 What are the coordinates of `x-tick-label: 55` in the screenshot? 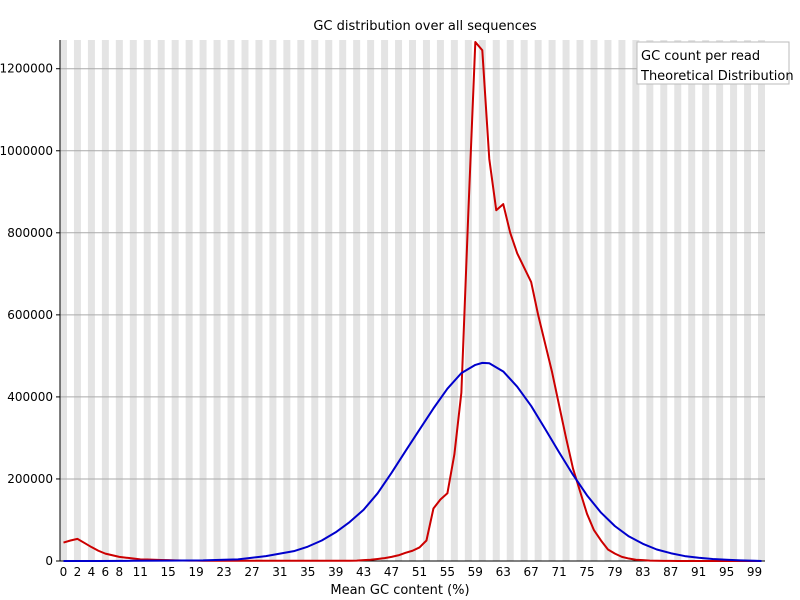 It's located at (447, 572).